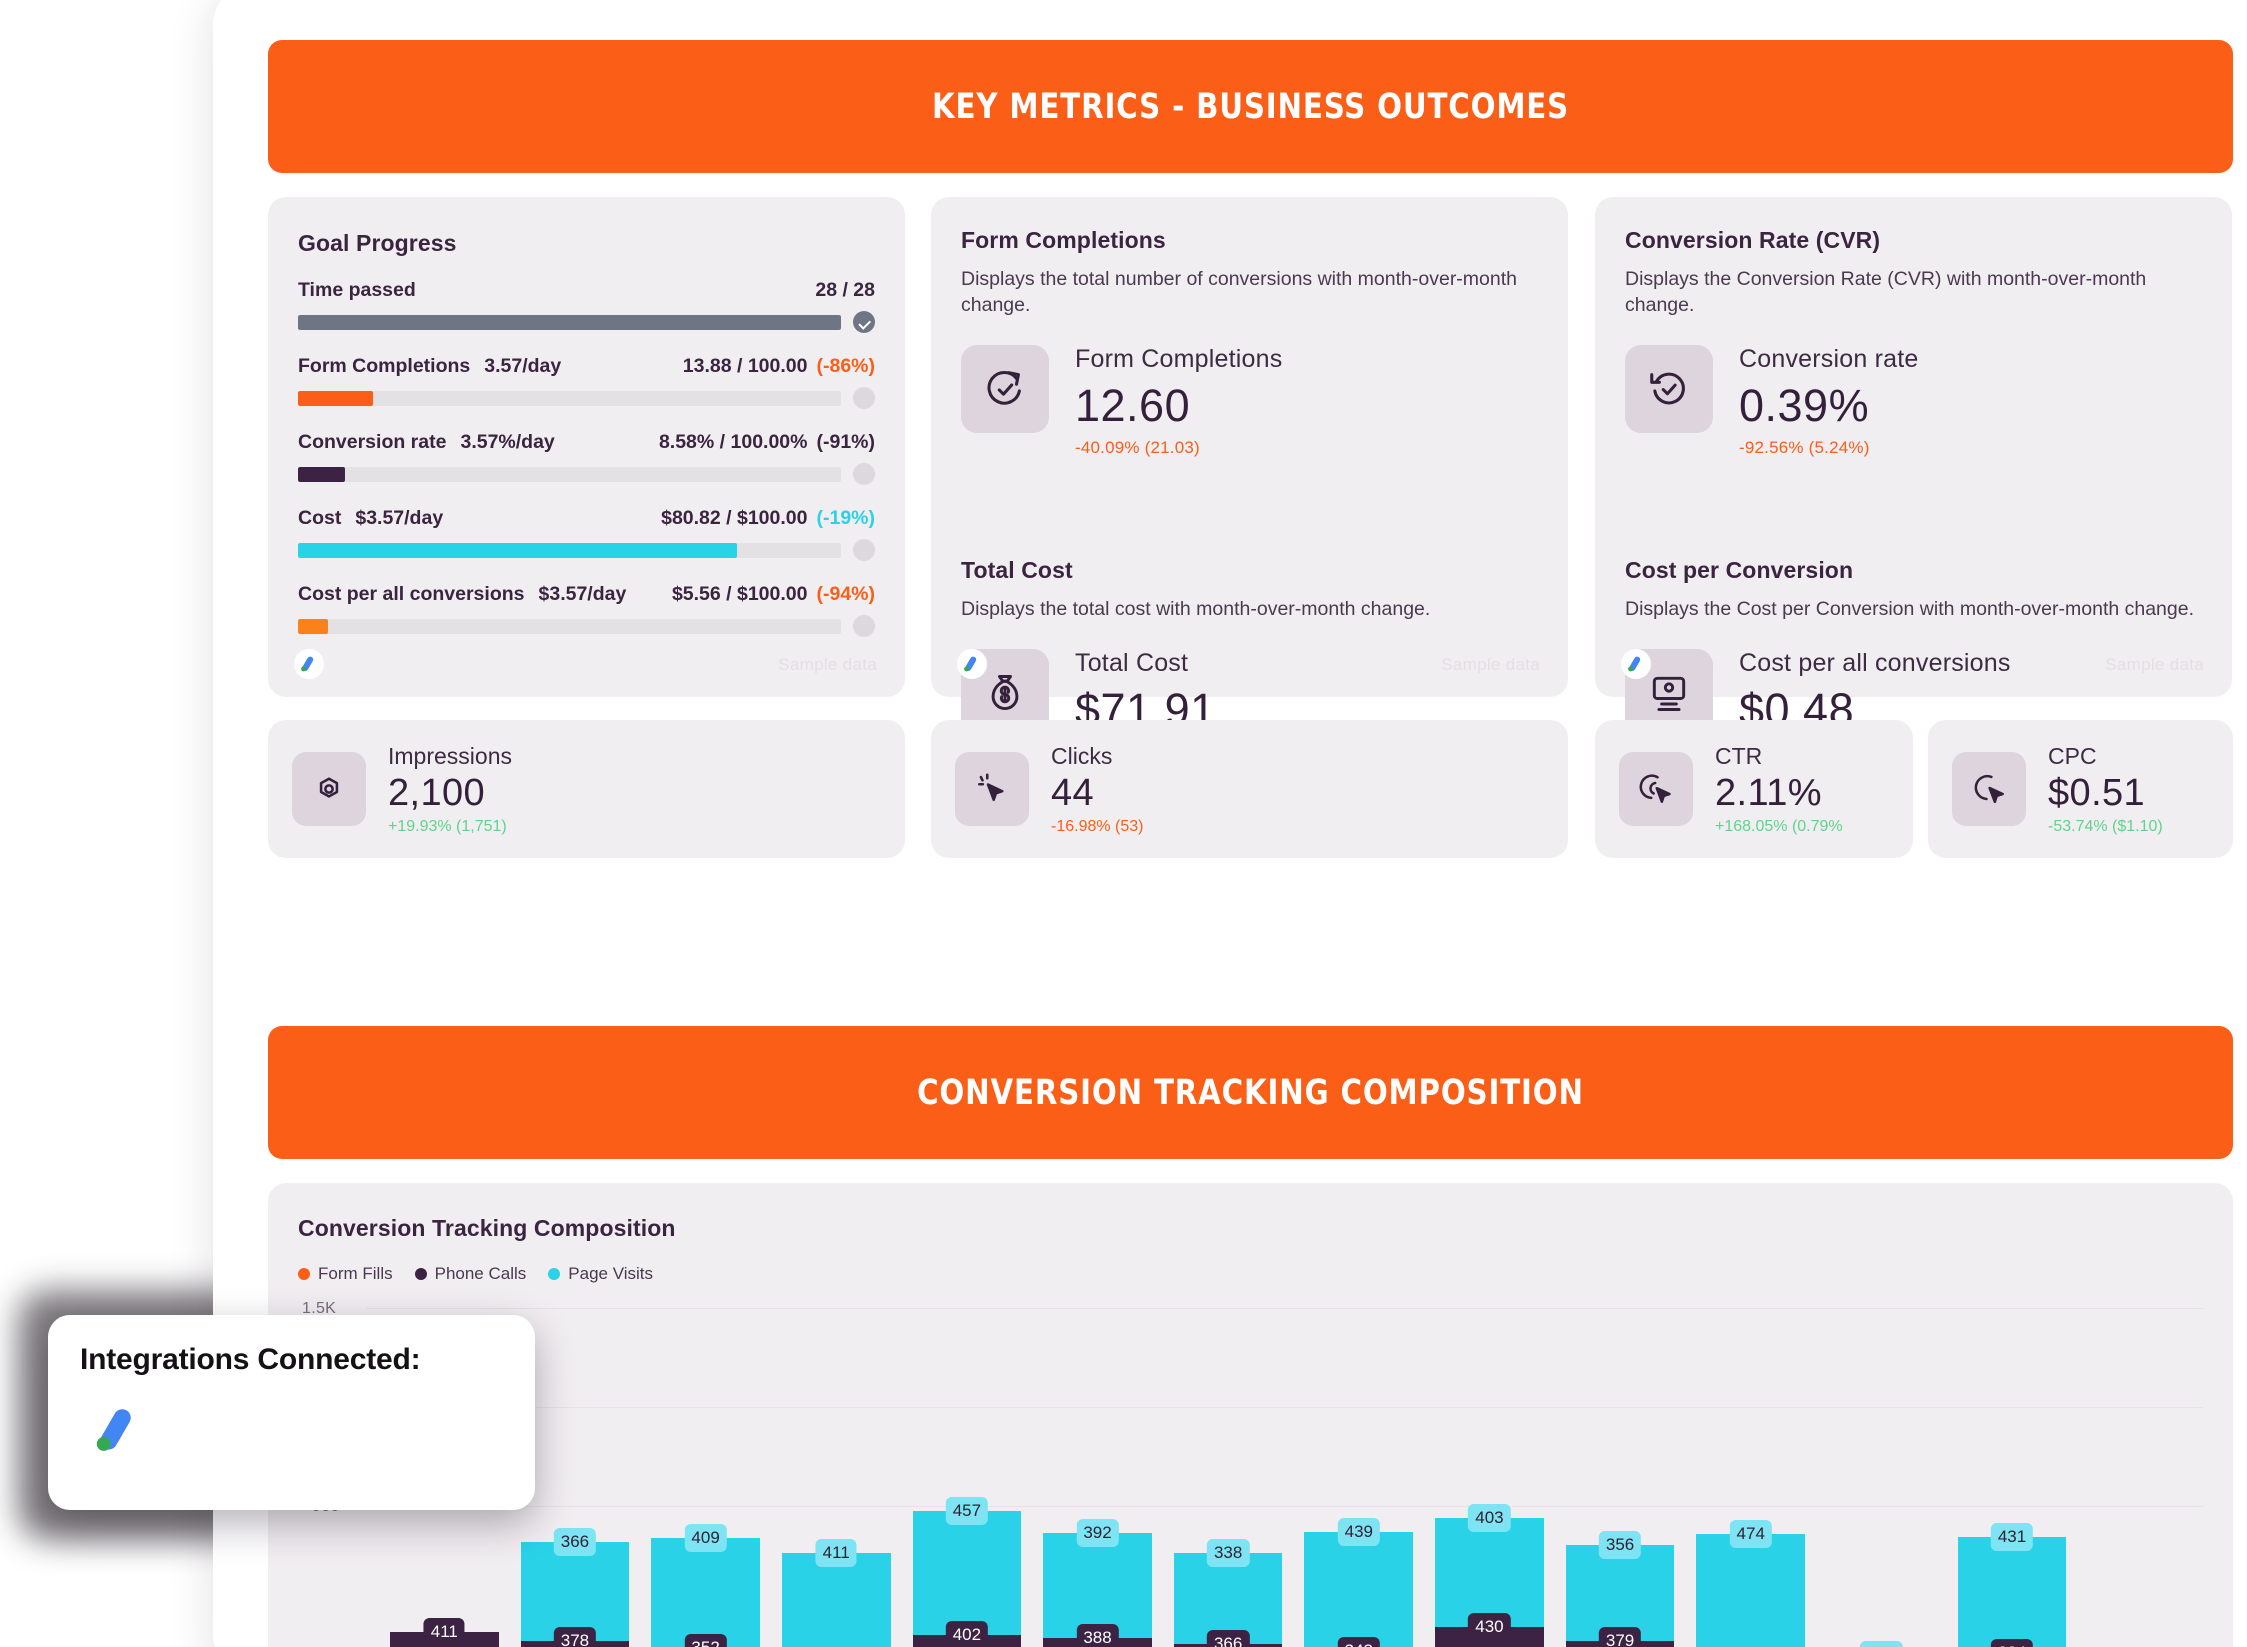  I want to click on y-axis-tick-1500: 1.5K, so click(319, 1308).